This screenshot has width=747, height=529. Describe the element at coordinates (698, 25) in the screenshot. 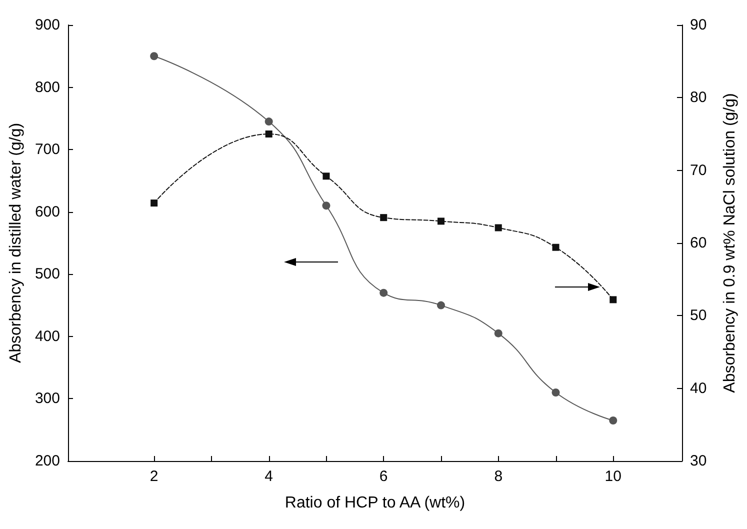

I see `y2-tick-label: 90` at that location.